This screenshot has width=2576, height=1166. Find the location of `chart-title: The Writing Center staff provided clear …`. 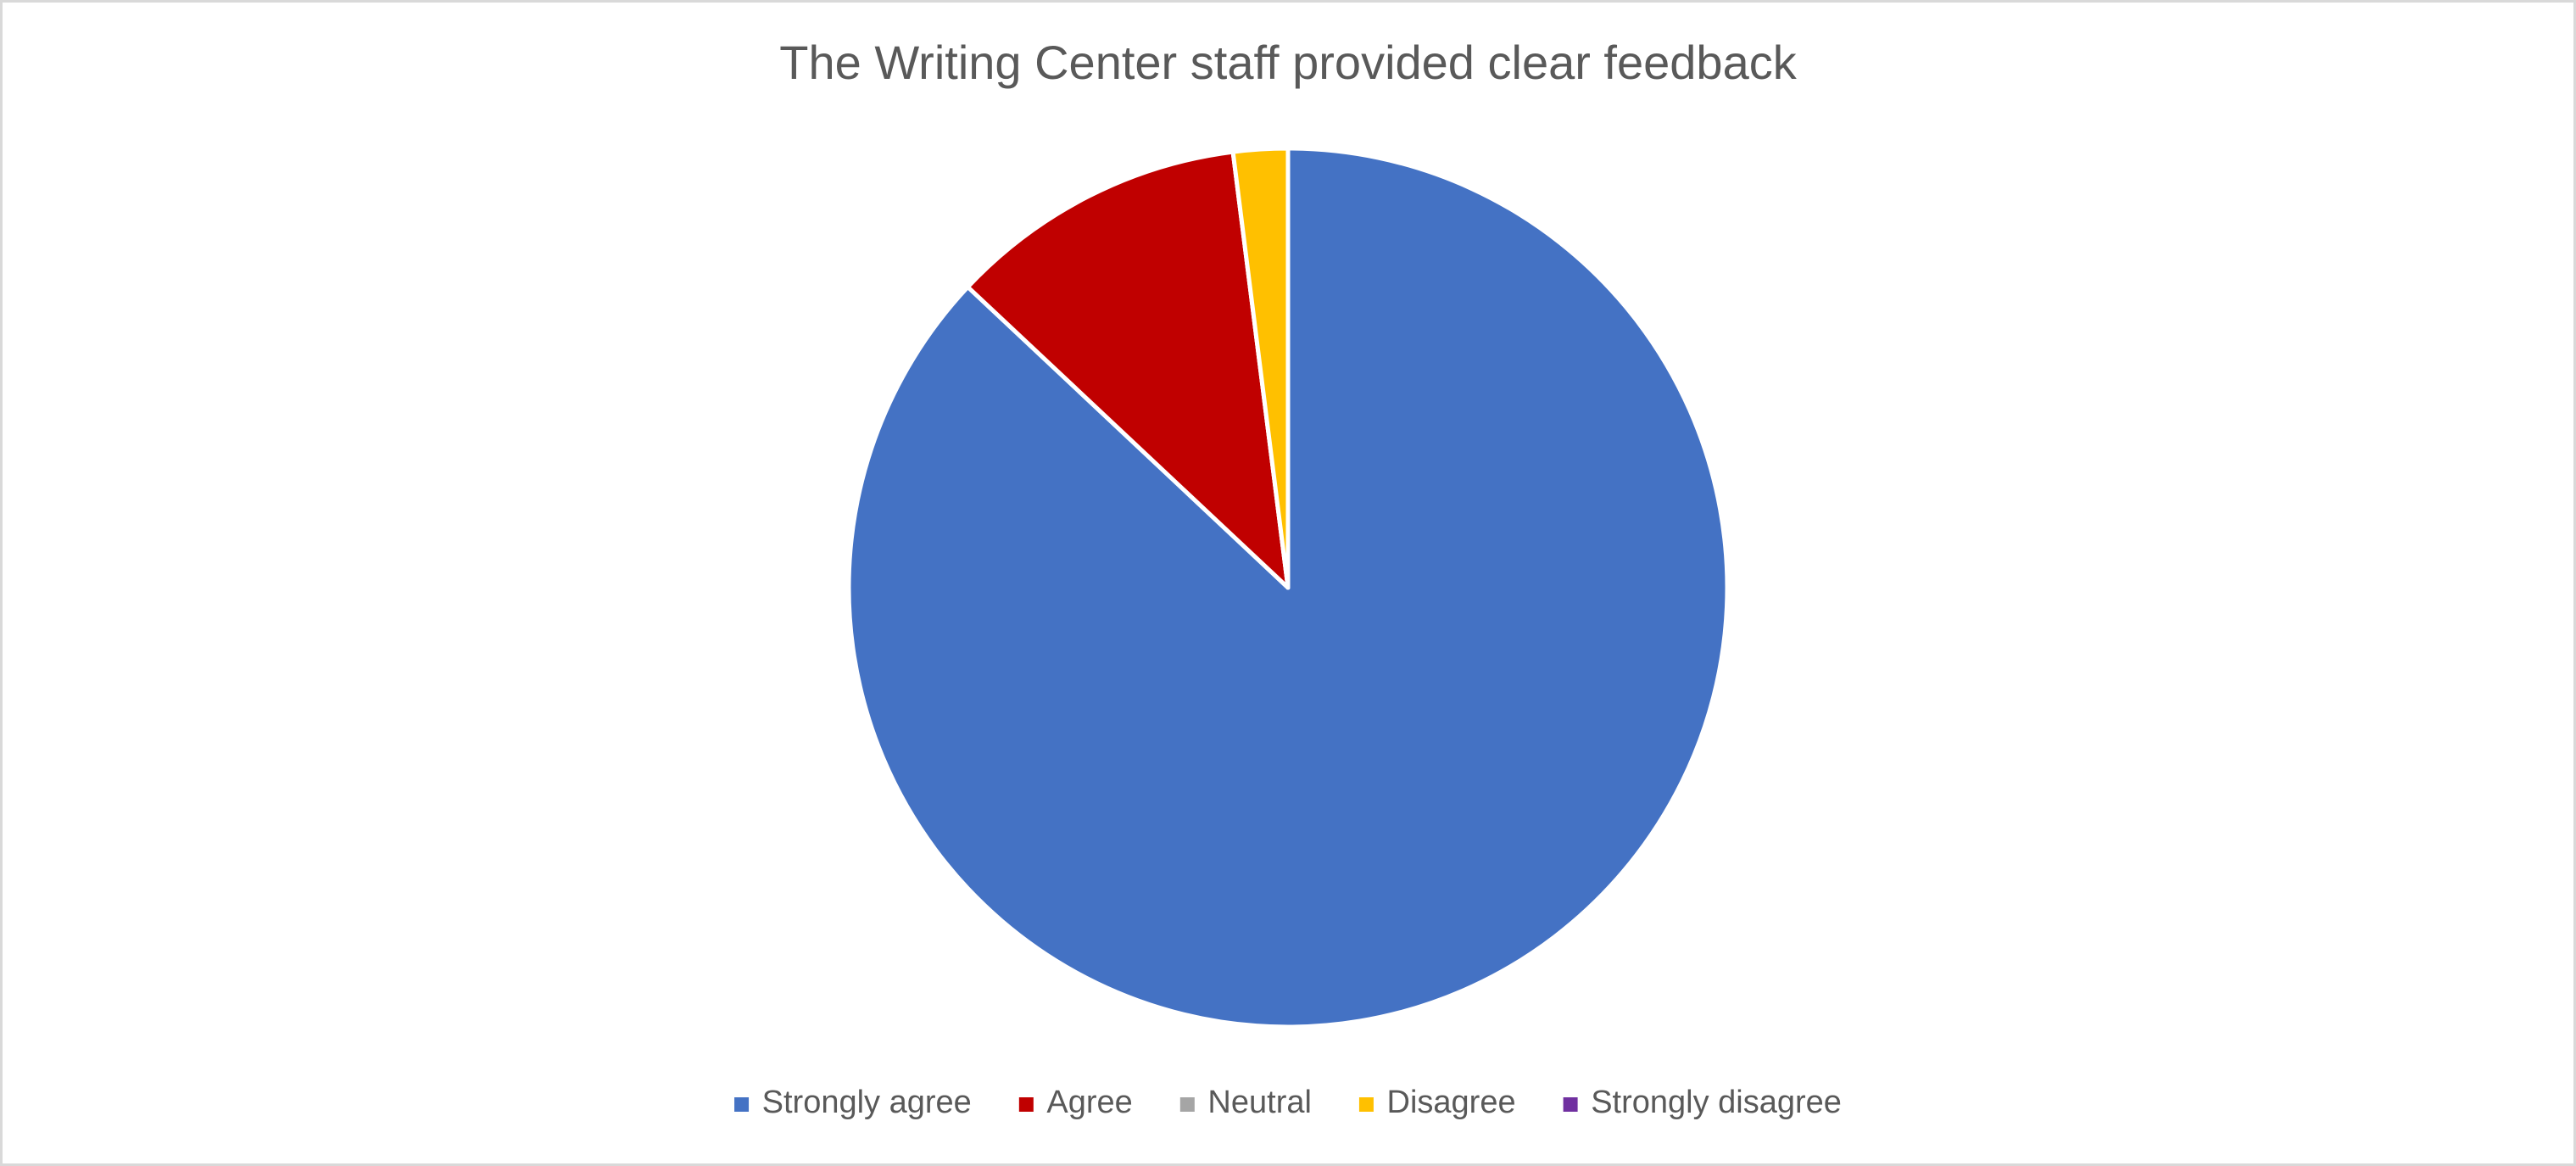

chart-title: The Writing Center staff provided clear … is located at coordinates (1288, 62).